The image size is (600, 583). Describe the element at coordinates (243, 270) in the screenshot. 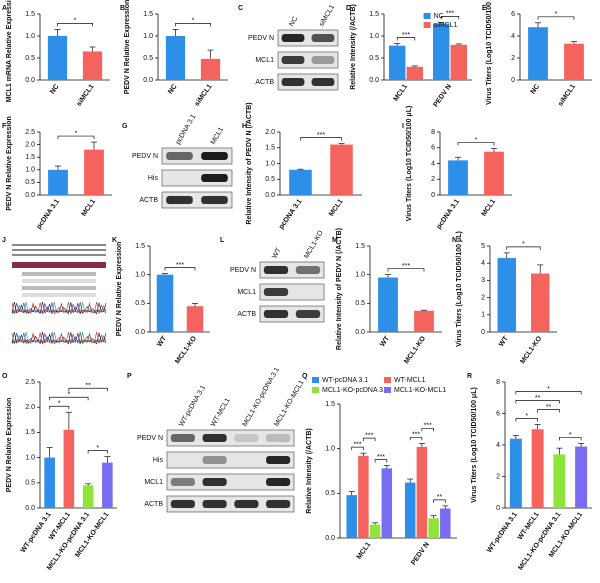

I see `row-label: PEDV N` at that location.